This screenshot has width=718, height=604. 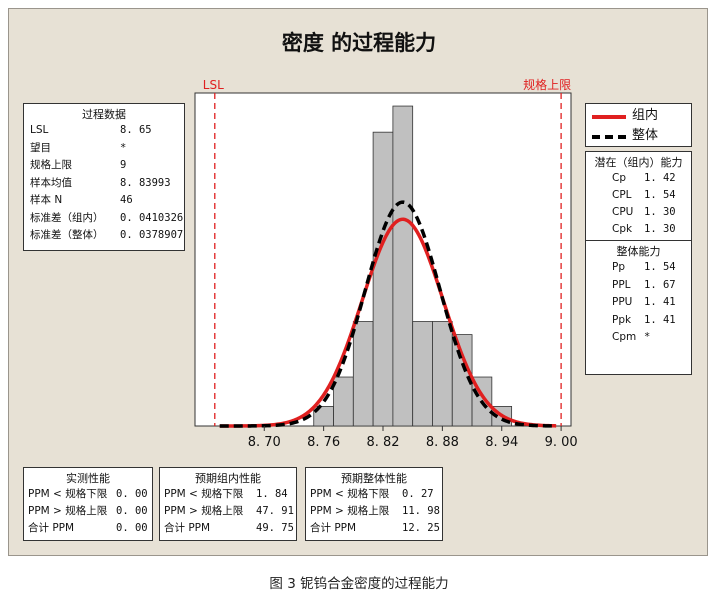 I want to click on x-tick-label: 8. 82, so click(x=382, y=442).